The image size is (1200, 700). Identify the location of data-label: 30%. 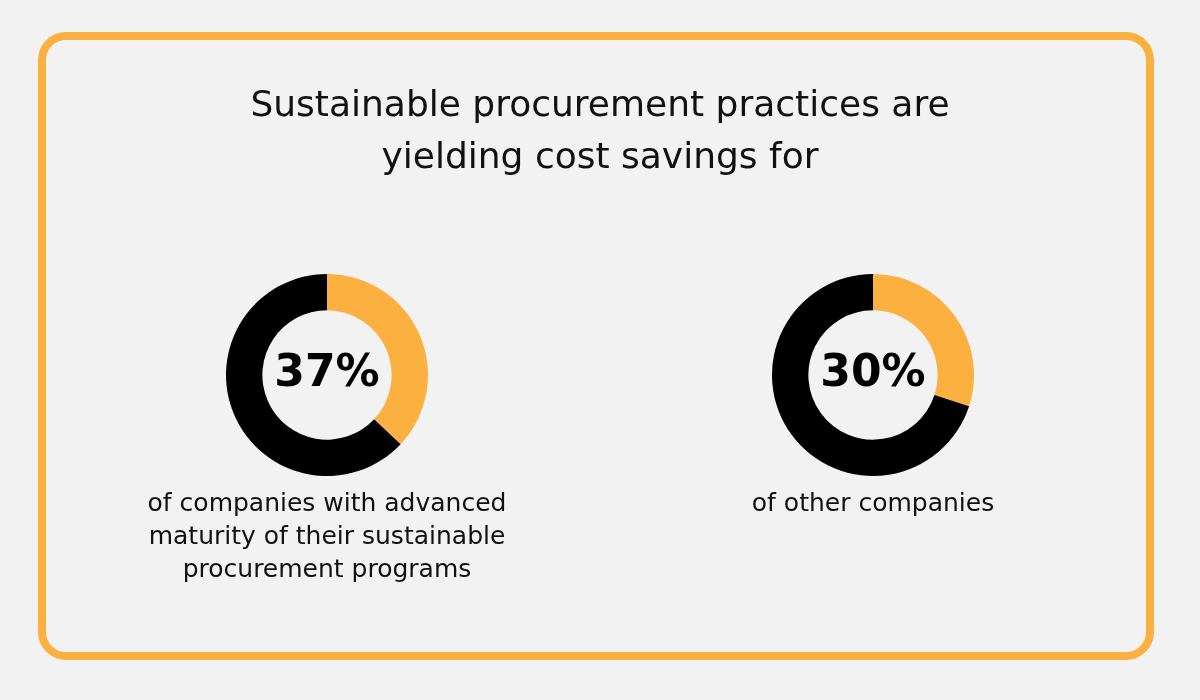
(873, 371).